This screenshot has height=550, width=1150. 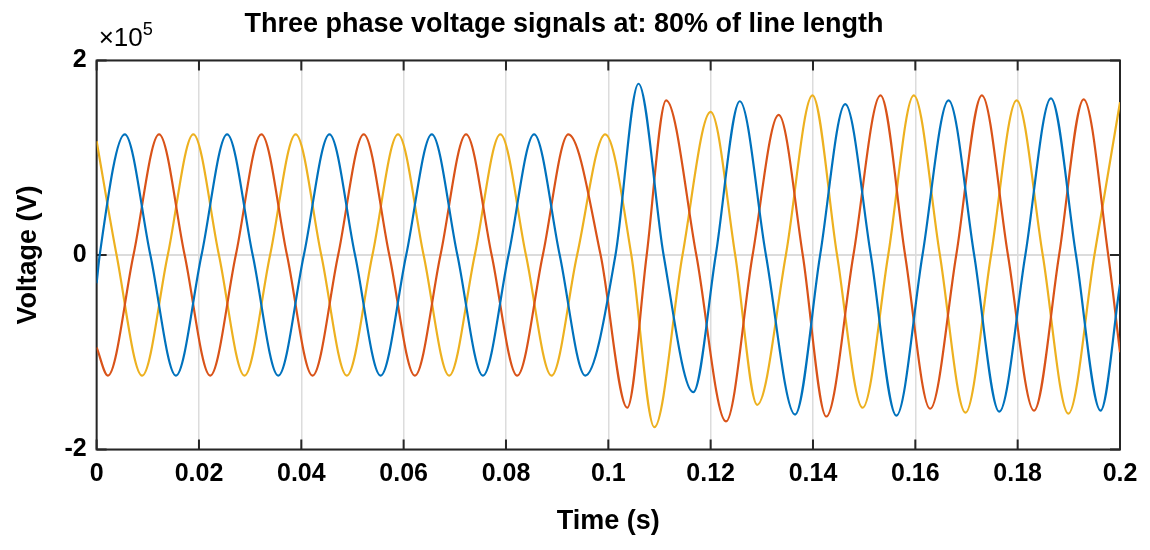 I want to click on y-tick-label: -2, so click(x=75, y=447).